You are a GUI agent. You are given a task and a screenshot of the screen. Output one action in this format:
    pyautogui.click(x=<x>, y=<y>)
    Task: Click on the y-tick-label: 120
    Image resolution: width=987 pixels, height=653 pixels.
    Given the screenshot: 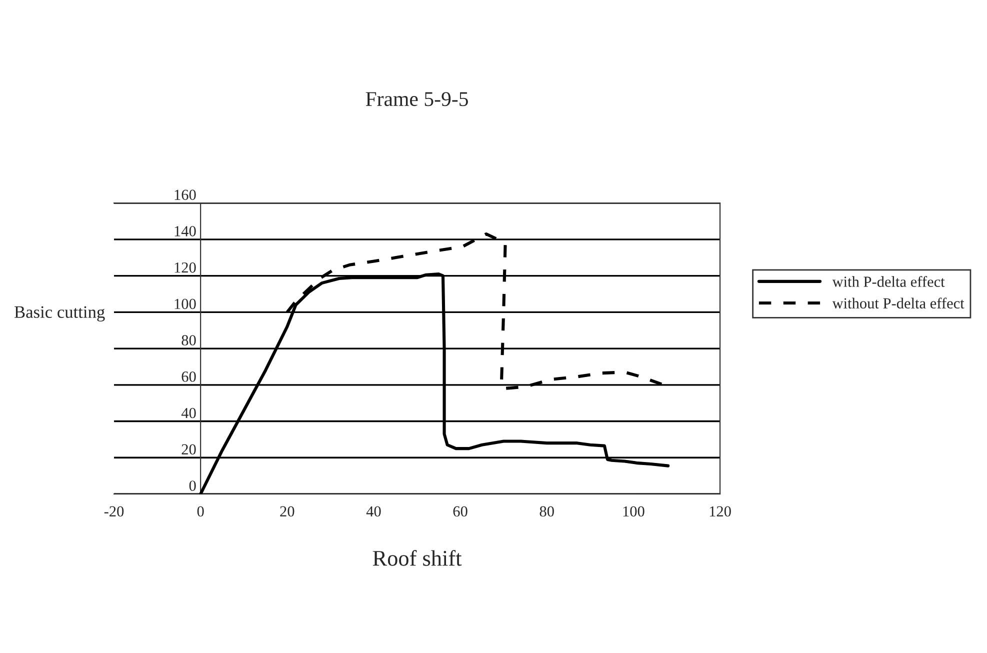 What is the action you would take?
    pyautogui.click(x=185, y=267)
    